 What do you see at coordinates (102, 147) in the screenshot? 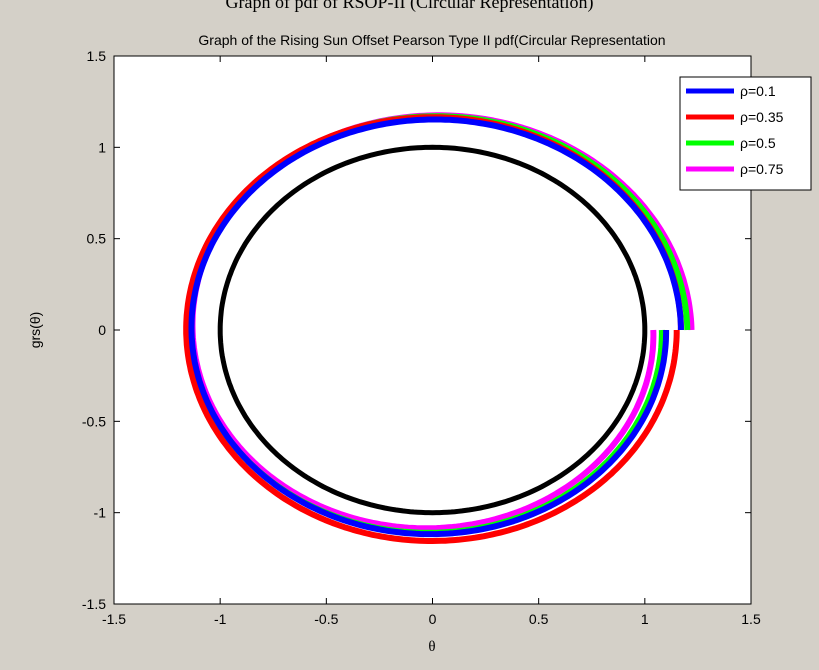
I see `y-tick-label: 1` at bounding box center [102, 147].